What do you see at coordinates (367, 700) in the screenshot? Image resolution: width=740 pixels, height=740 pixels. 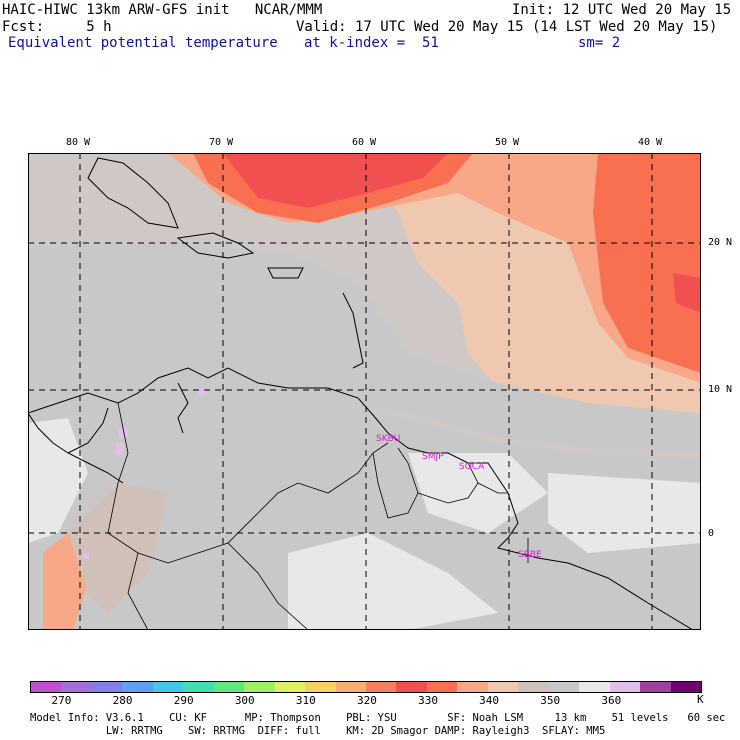 I see `colorbar-tick-label: 320` at bounding box center [367, 700].